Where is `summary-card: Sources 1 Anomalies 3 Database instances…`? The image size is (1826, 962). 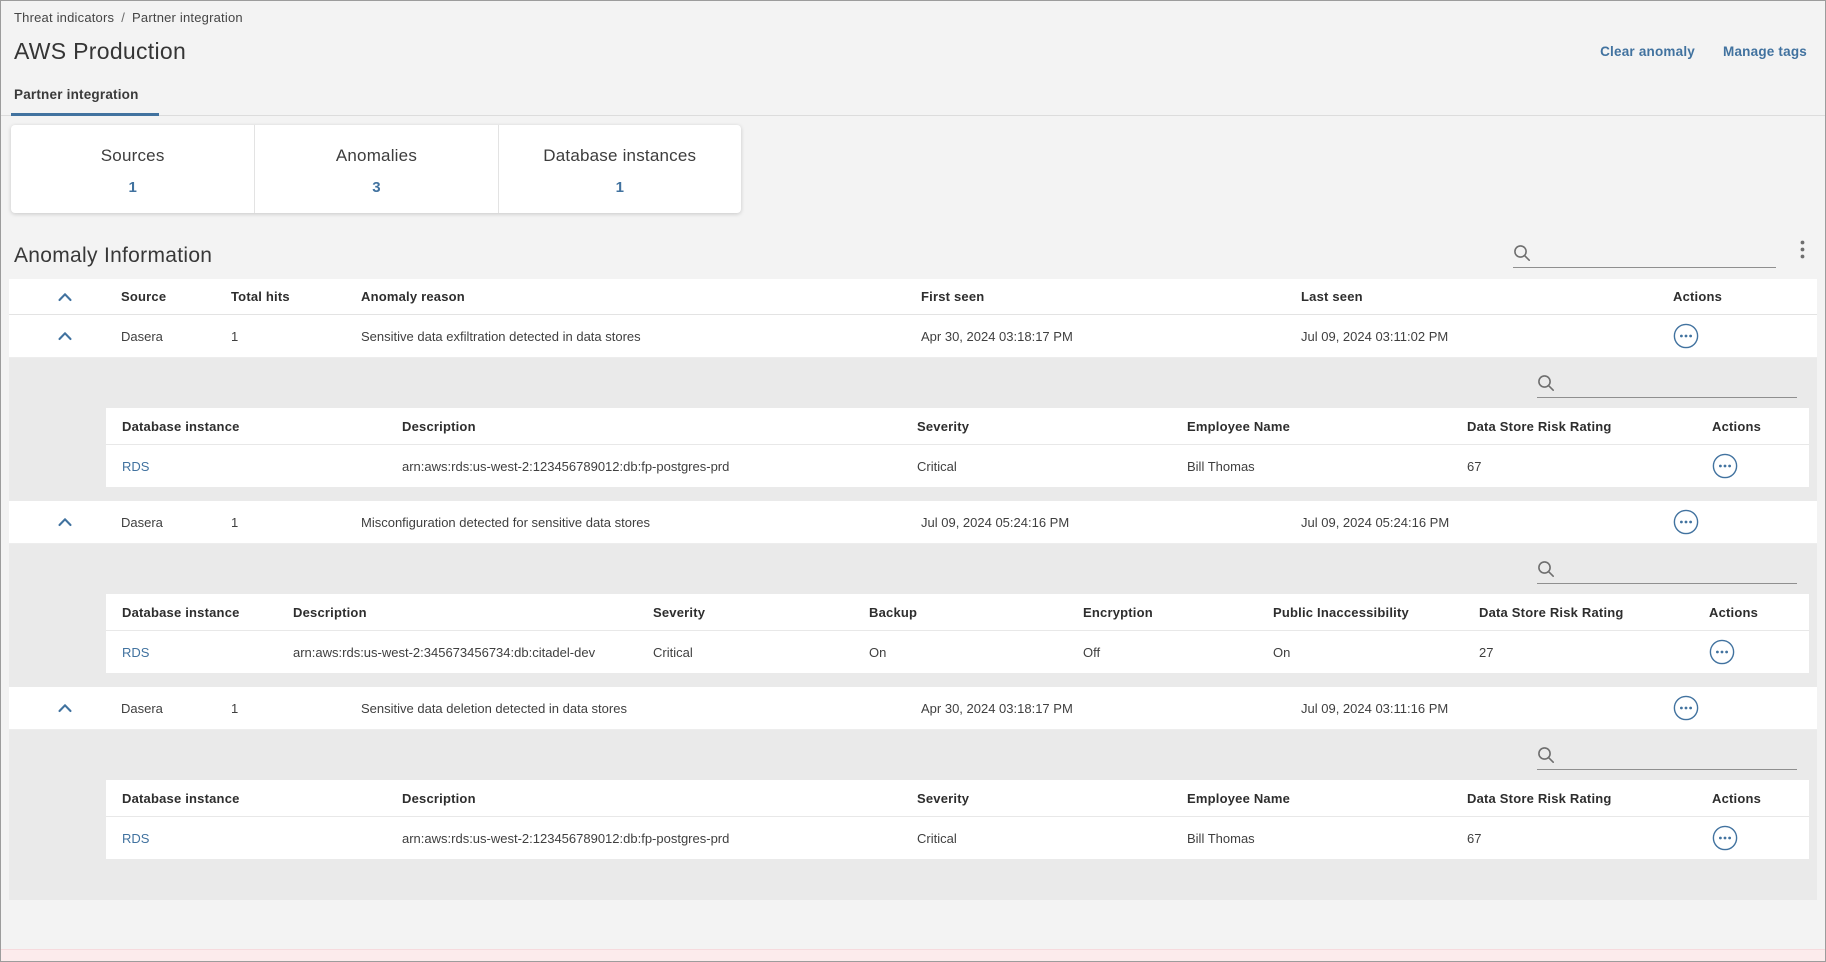 summary-card: Sources 1 Anomalies 3 Database instances… is located at coordinates (376, 169).